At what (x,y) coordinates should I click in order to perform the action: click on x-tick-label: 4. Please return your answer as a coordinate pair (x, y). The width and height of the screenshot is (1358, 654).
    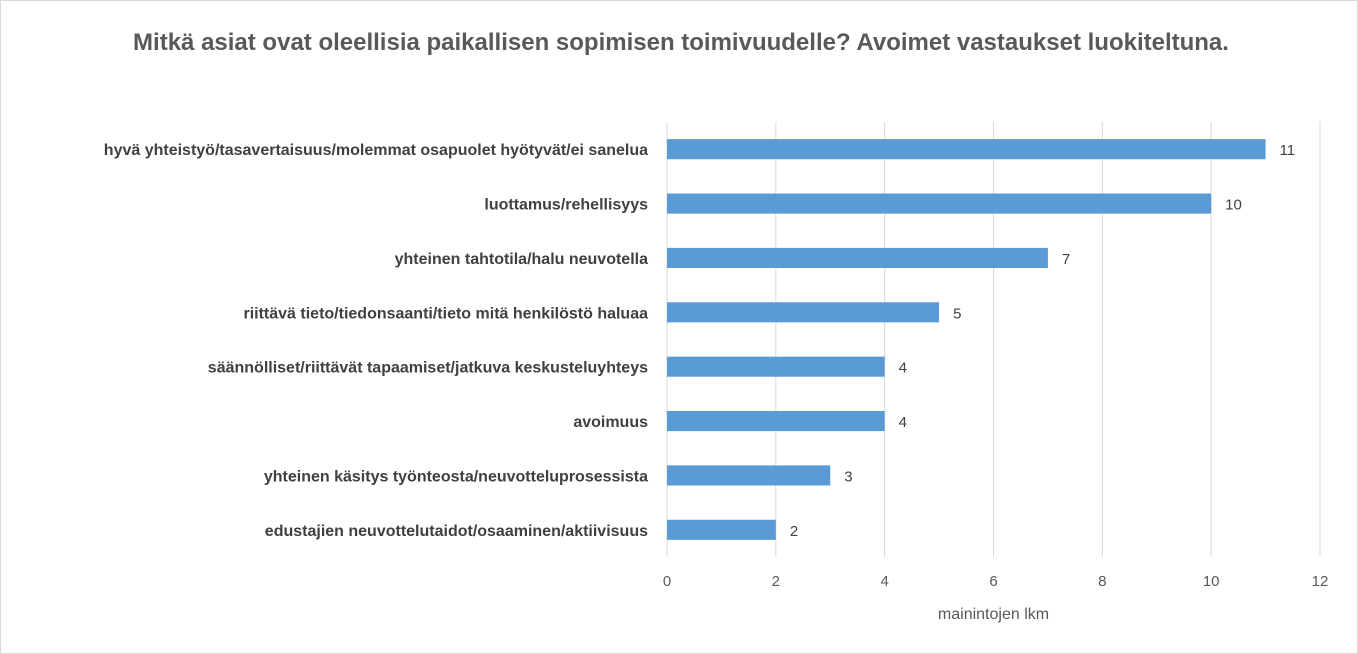
    Looking at the image, I should click on (884, 581).